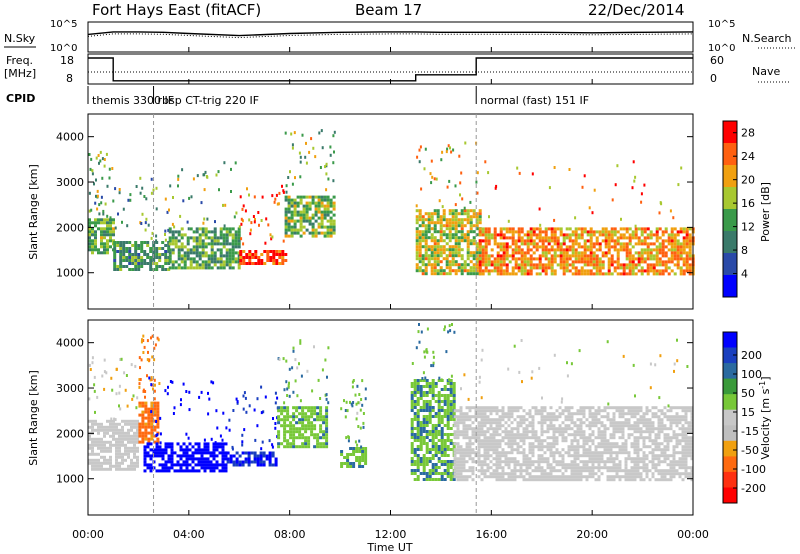 The image size is (800, 554). I want to click on nave-tick-high: 60, so click(717, 60).